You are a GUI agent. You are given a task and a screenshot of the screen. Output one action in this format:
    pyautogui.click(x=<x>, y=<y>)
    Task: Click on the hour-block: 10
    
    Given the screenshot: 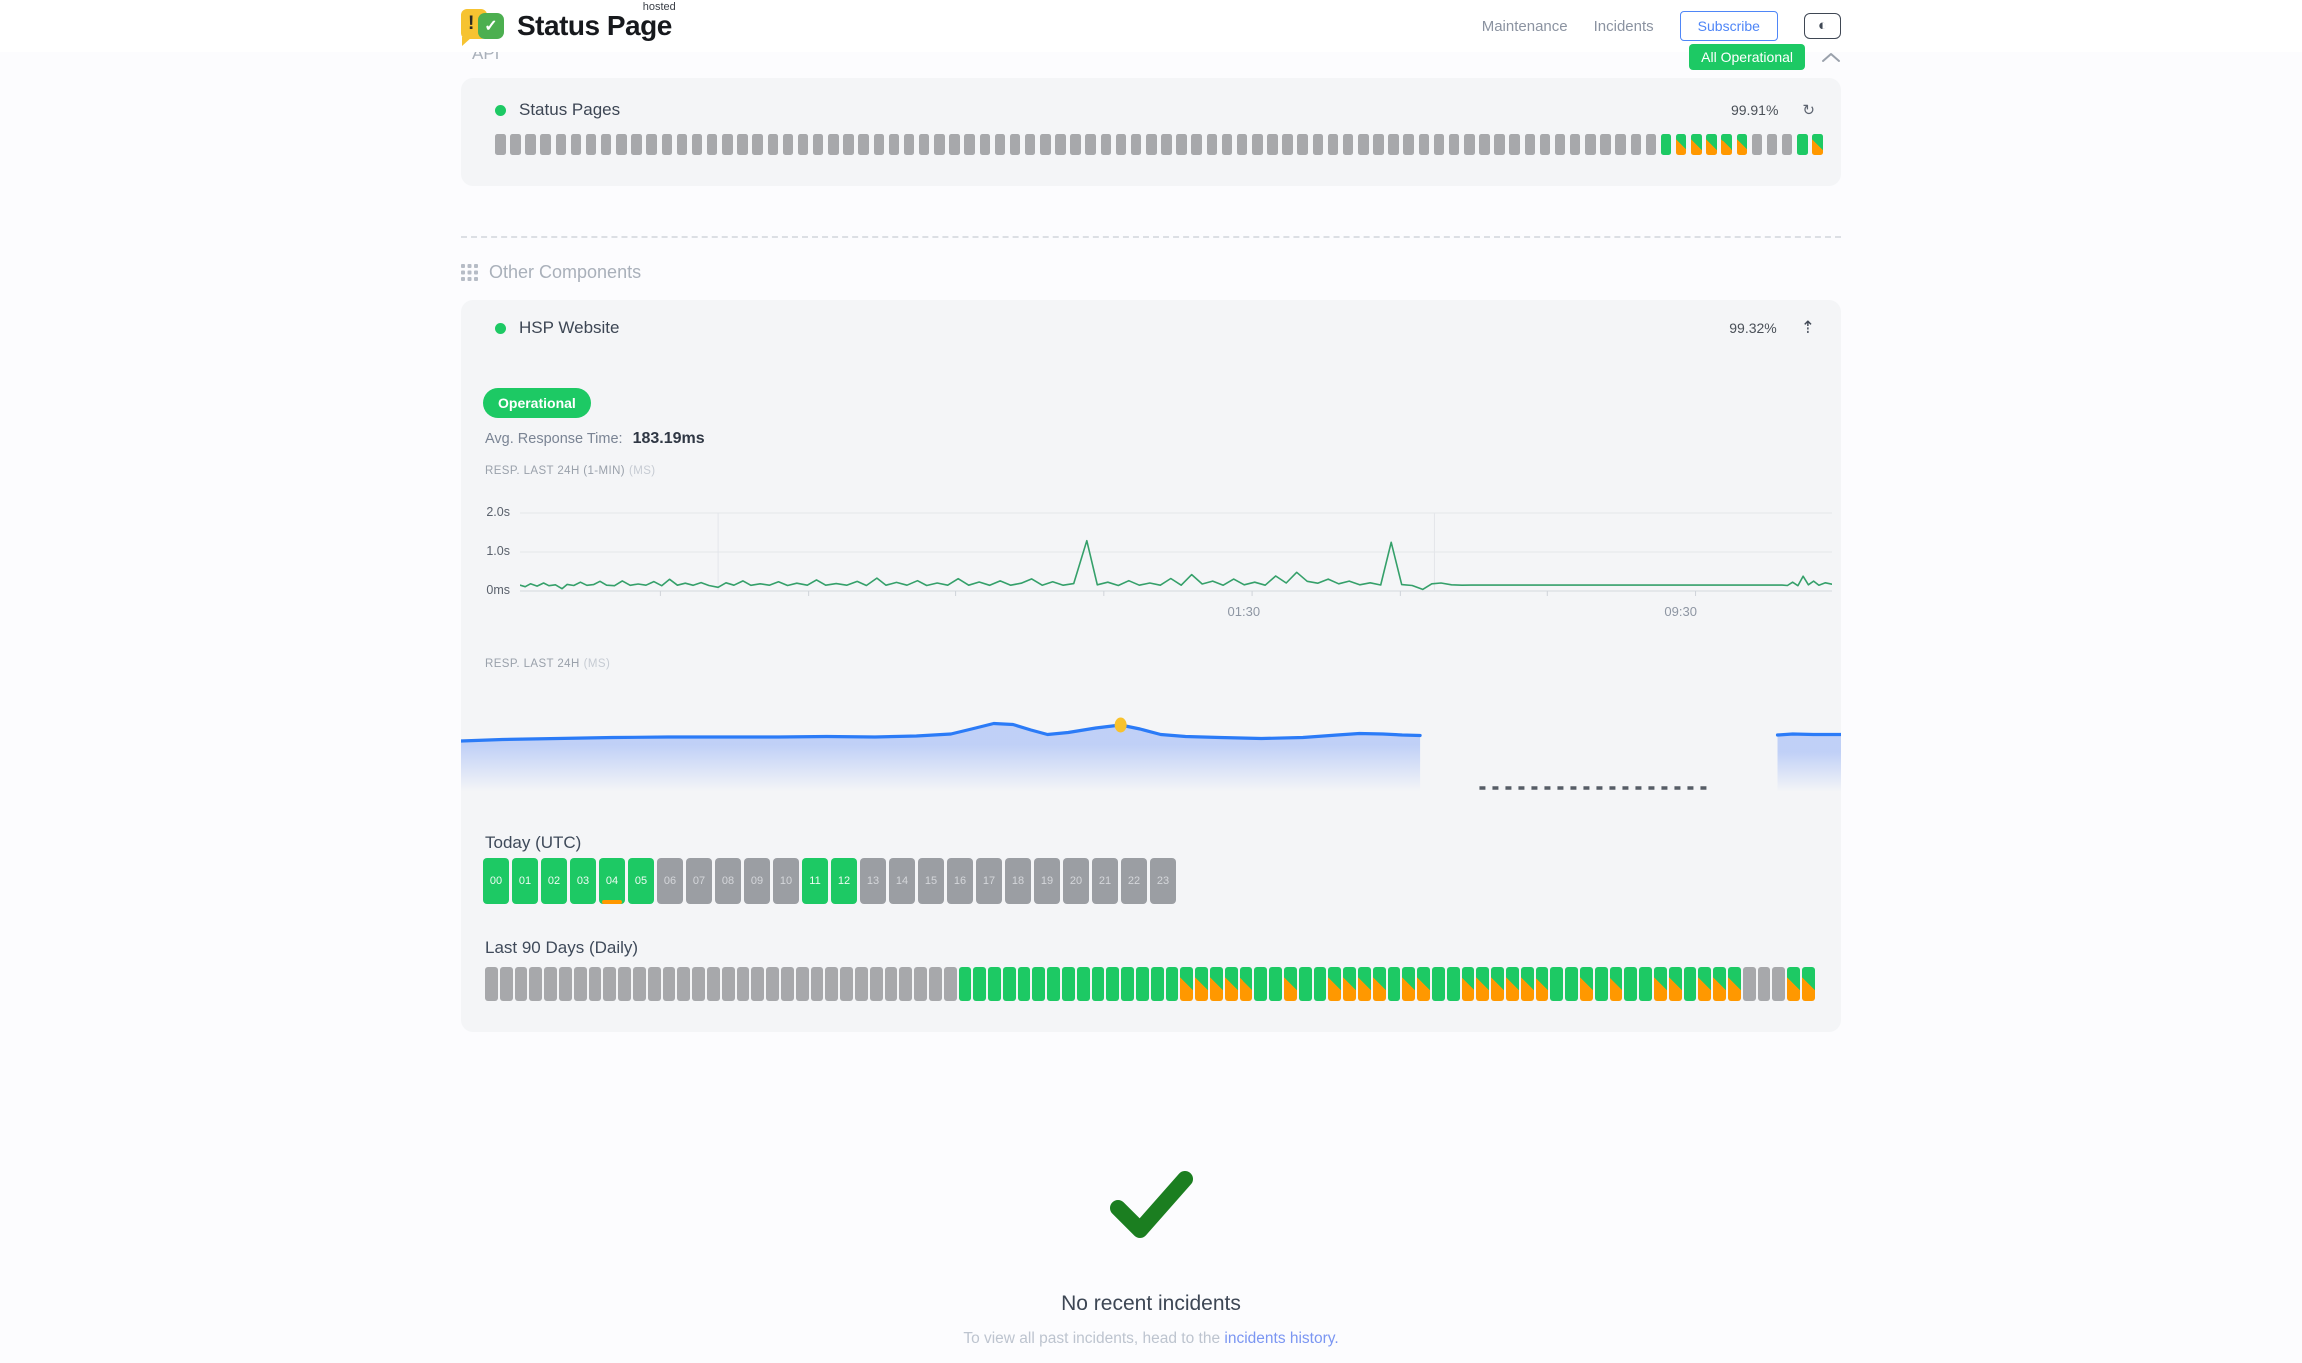 What is the action you would take?
    pyautogui.click(x=786, y=881)
    